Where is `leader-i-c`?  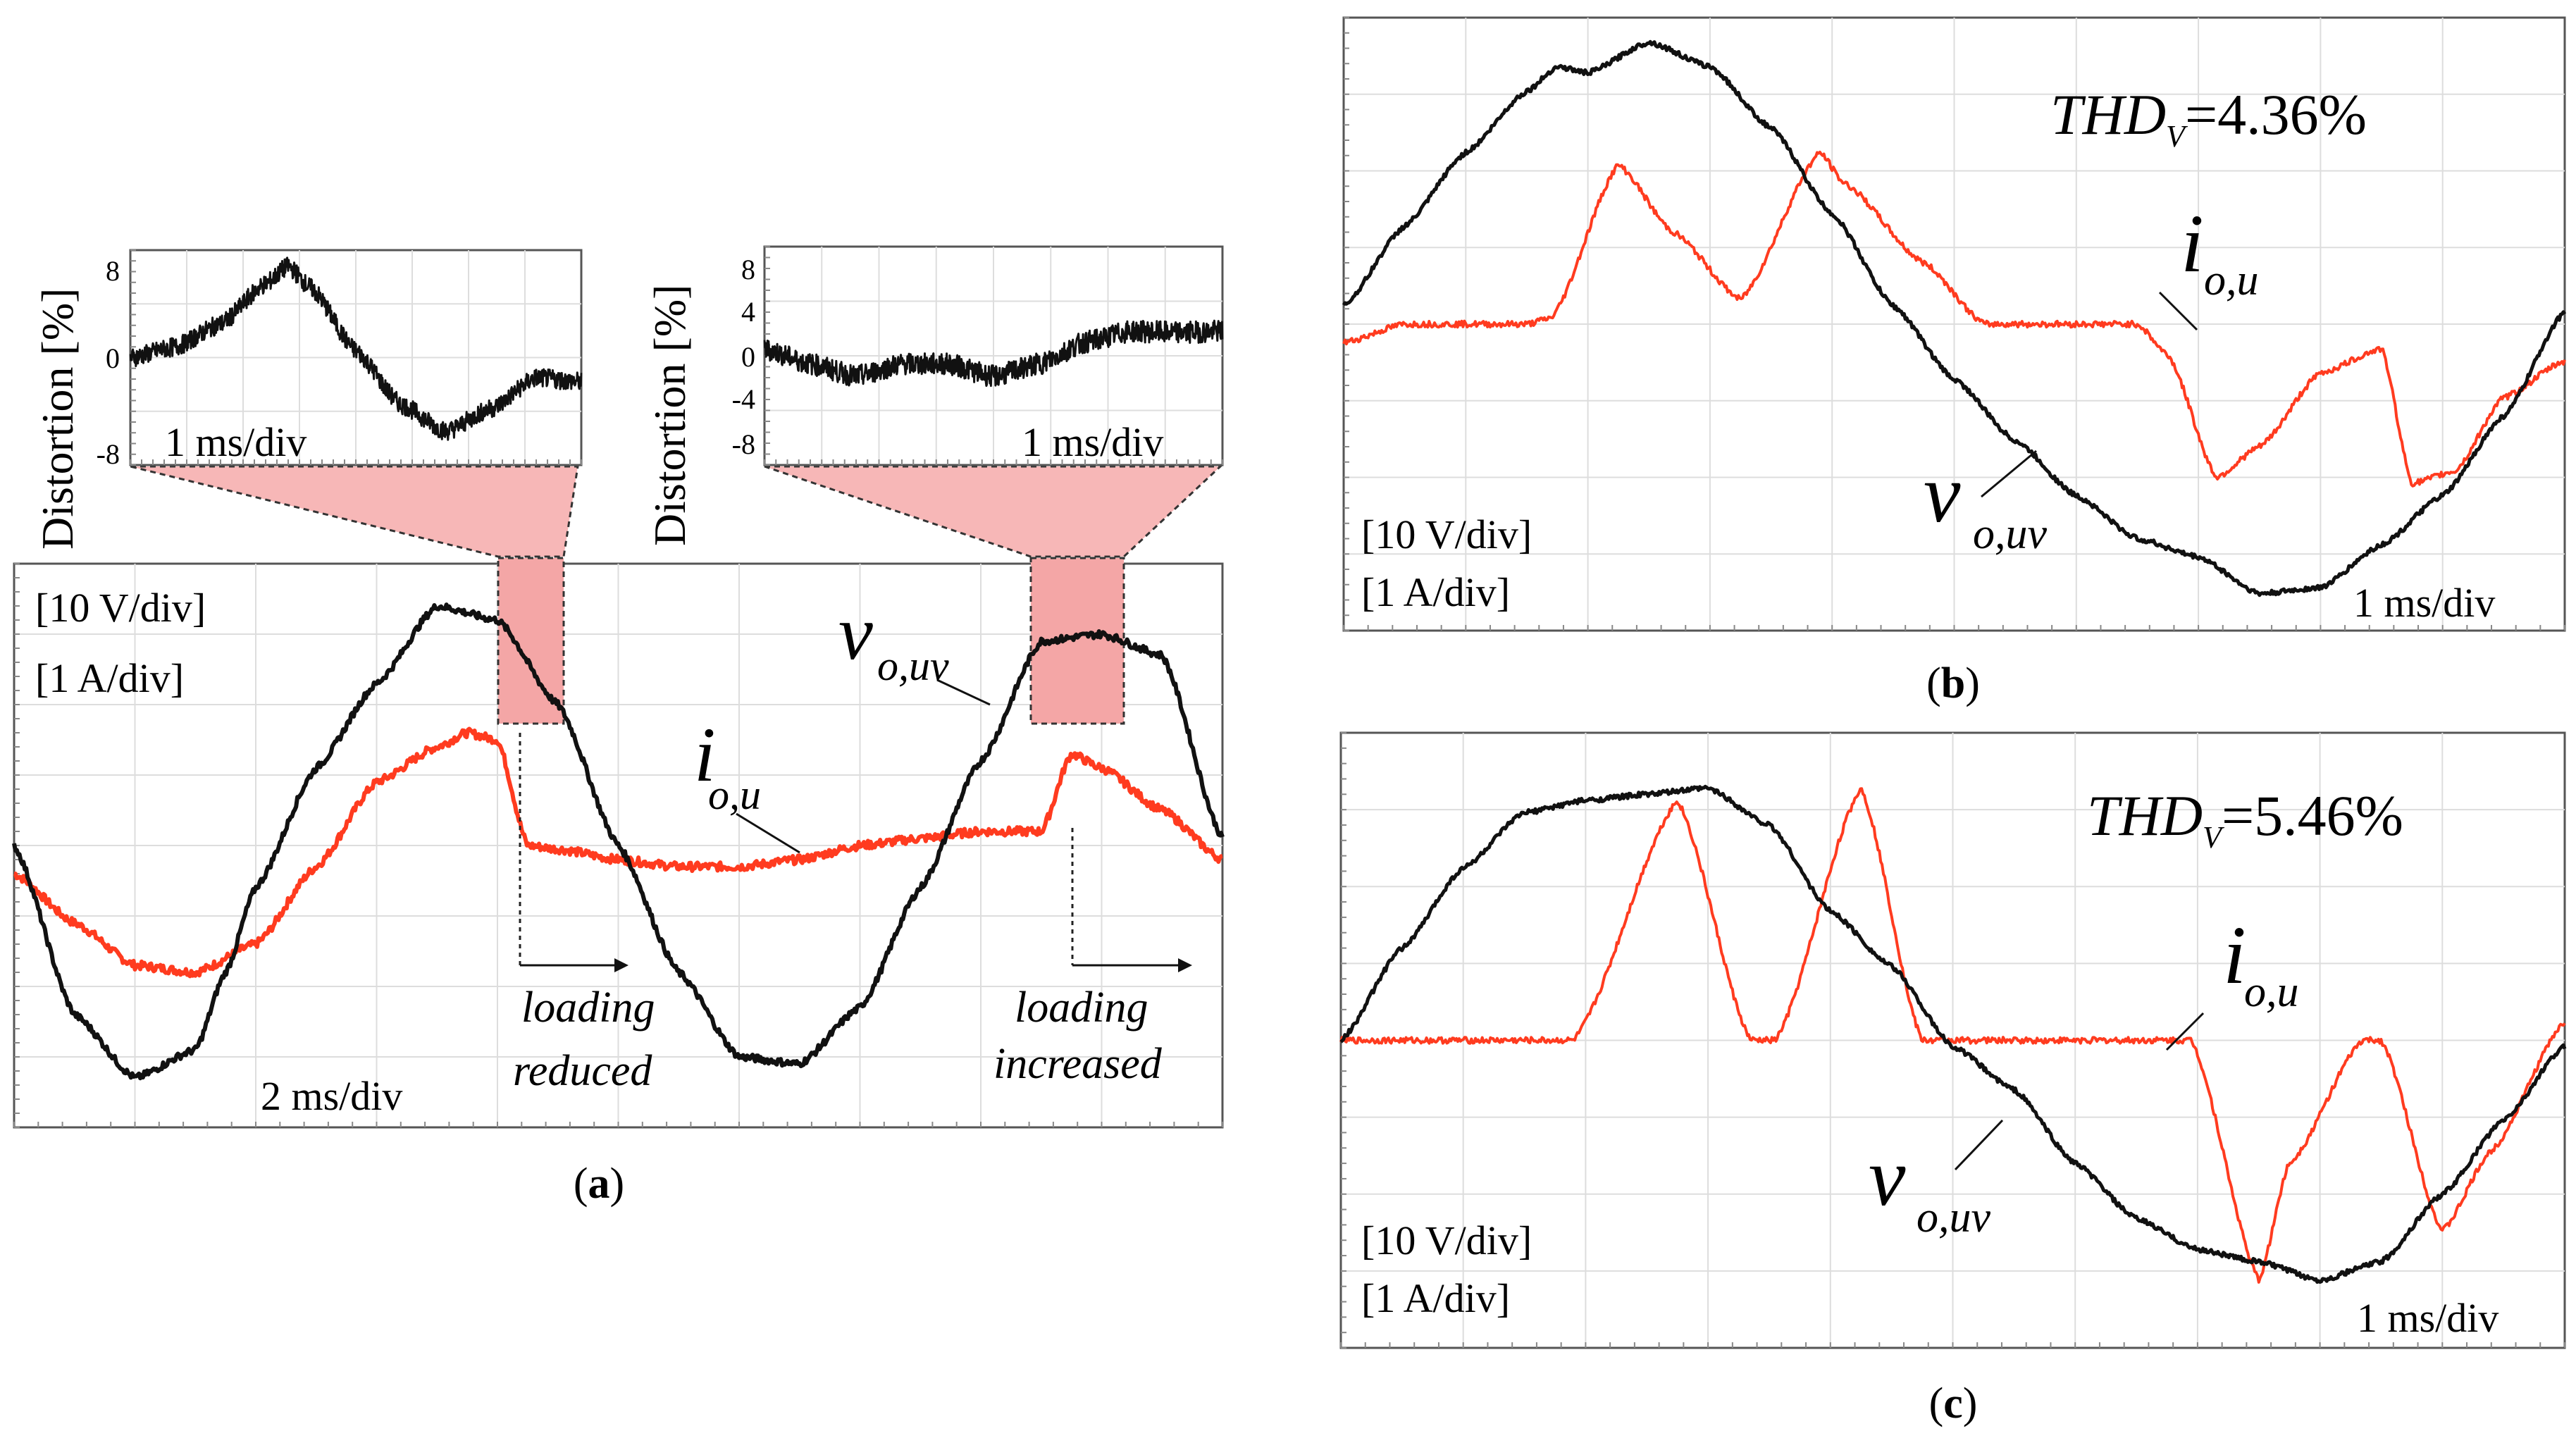
leader-i-c is located at coordinates (2185, 1031).